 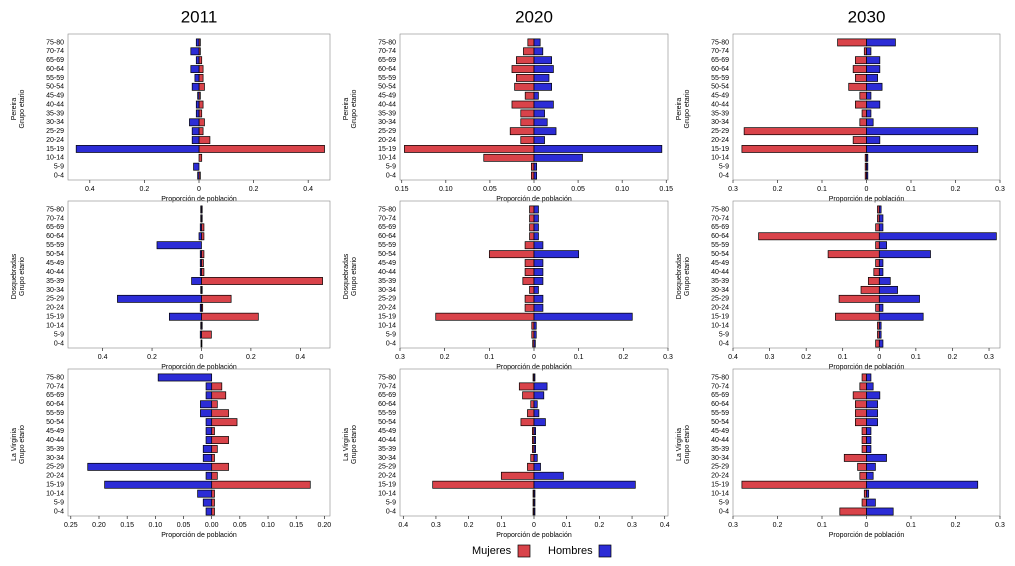 I want to click on series-group: Hombres, so click(x=137, y=109).